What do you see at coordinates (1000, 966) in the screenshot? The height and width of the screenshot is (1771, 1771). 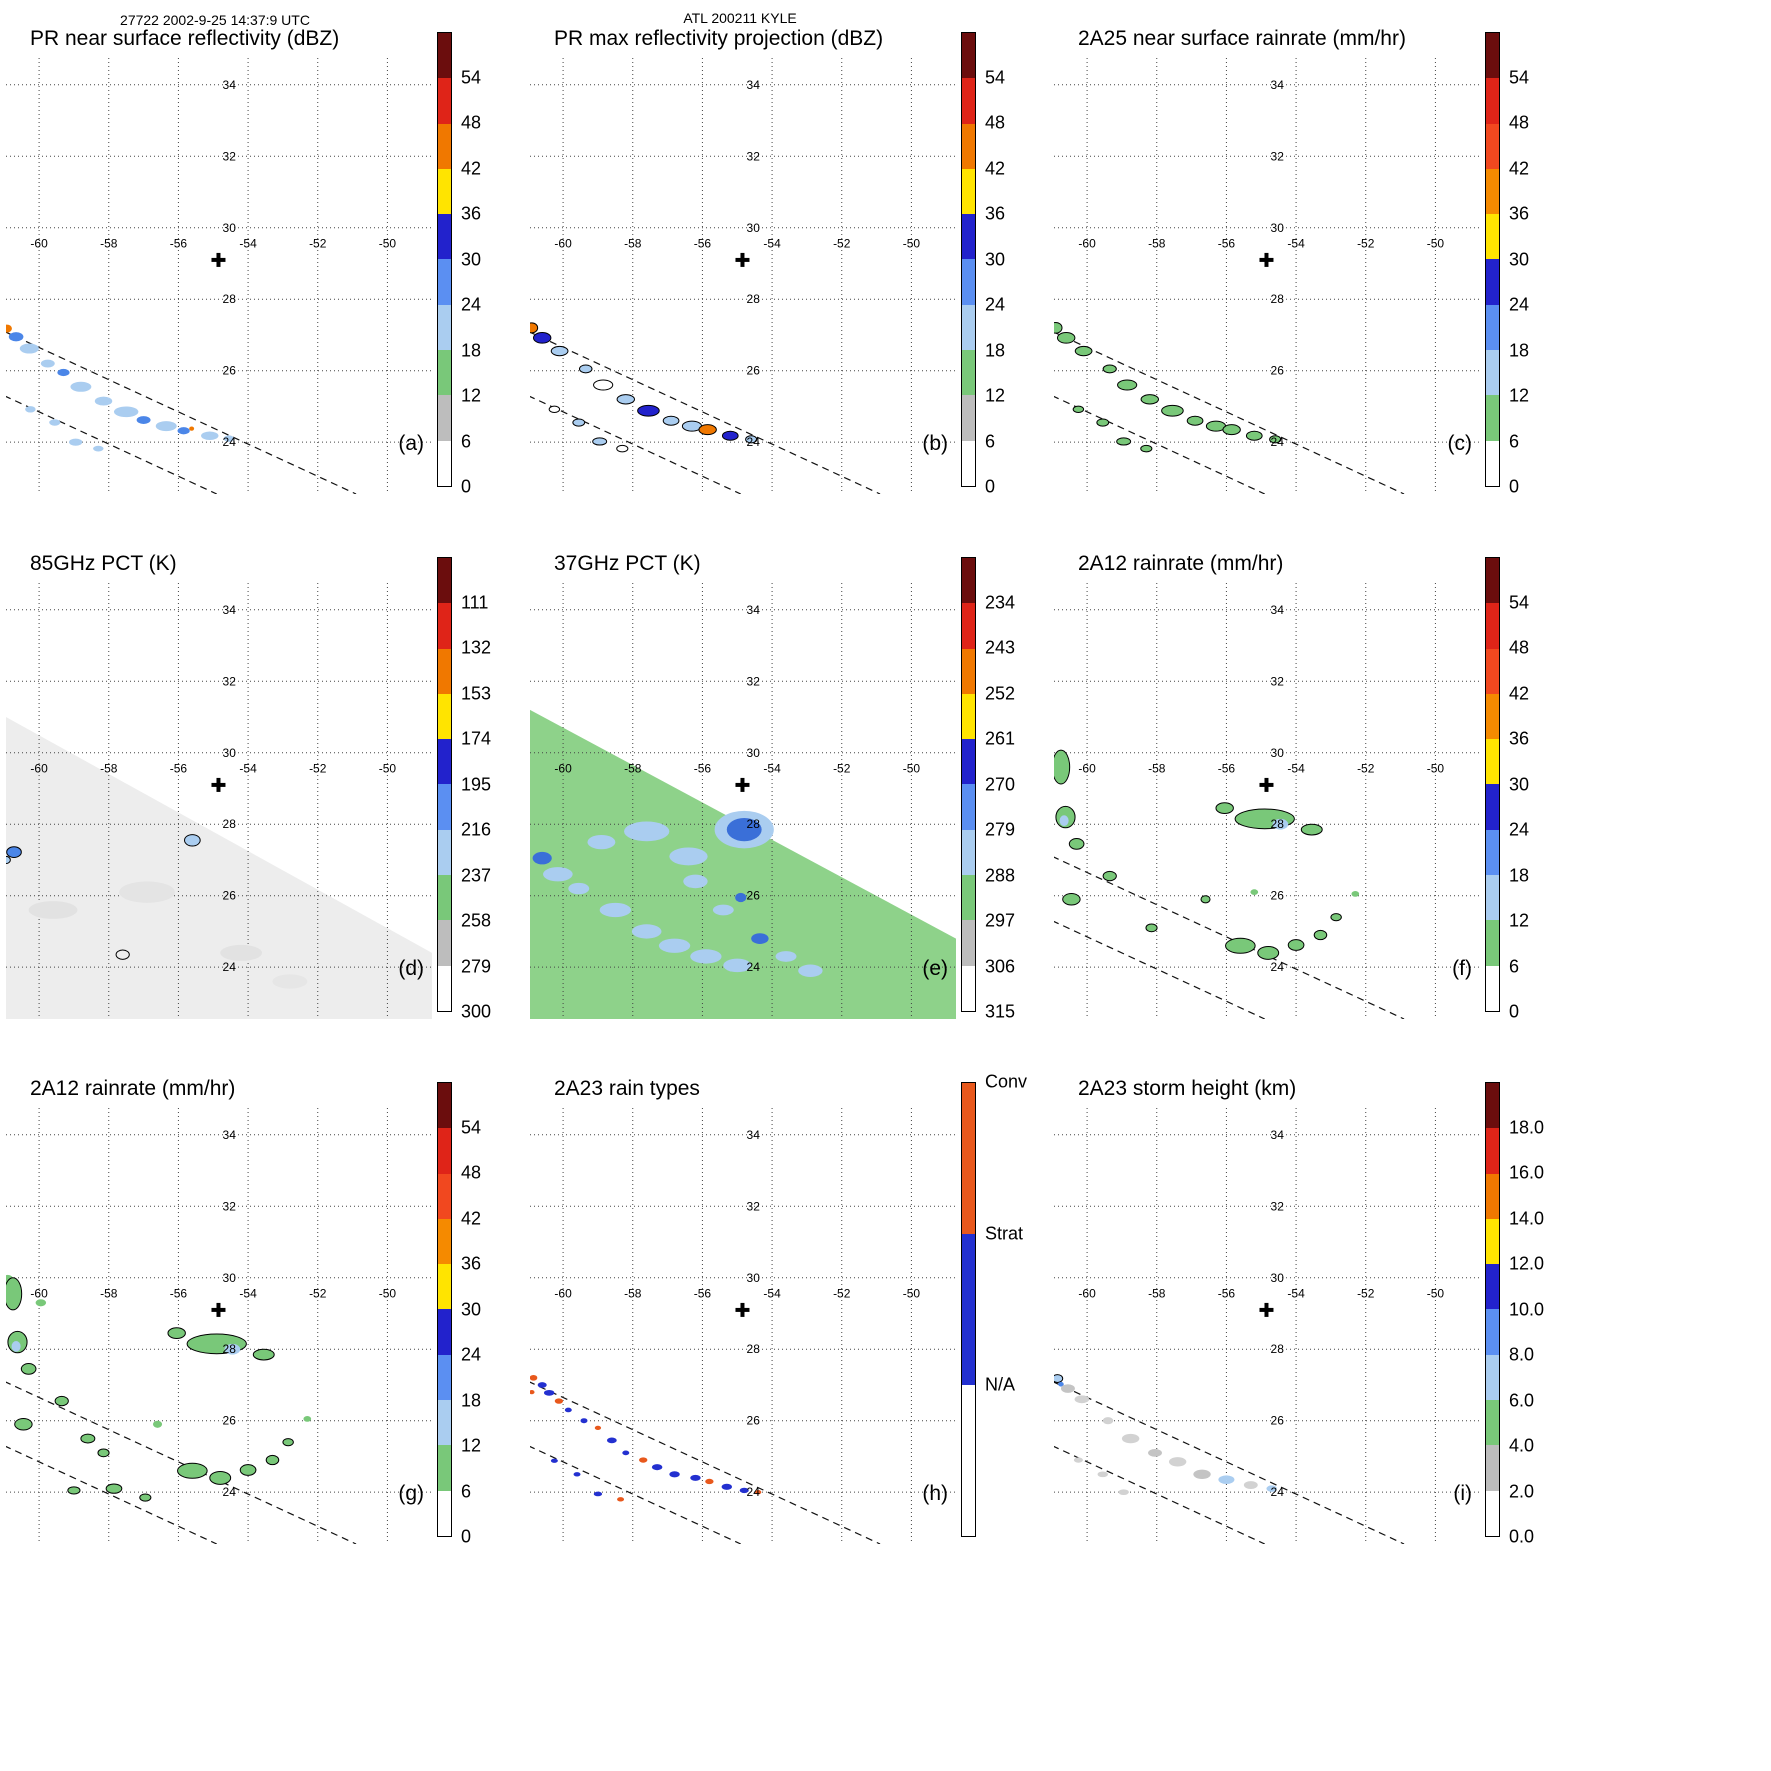 I see `colorbar-tick-label: 306` at bounding box center [1000, 966].